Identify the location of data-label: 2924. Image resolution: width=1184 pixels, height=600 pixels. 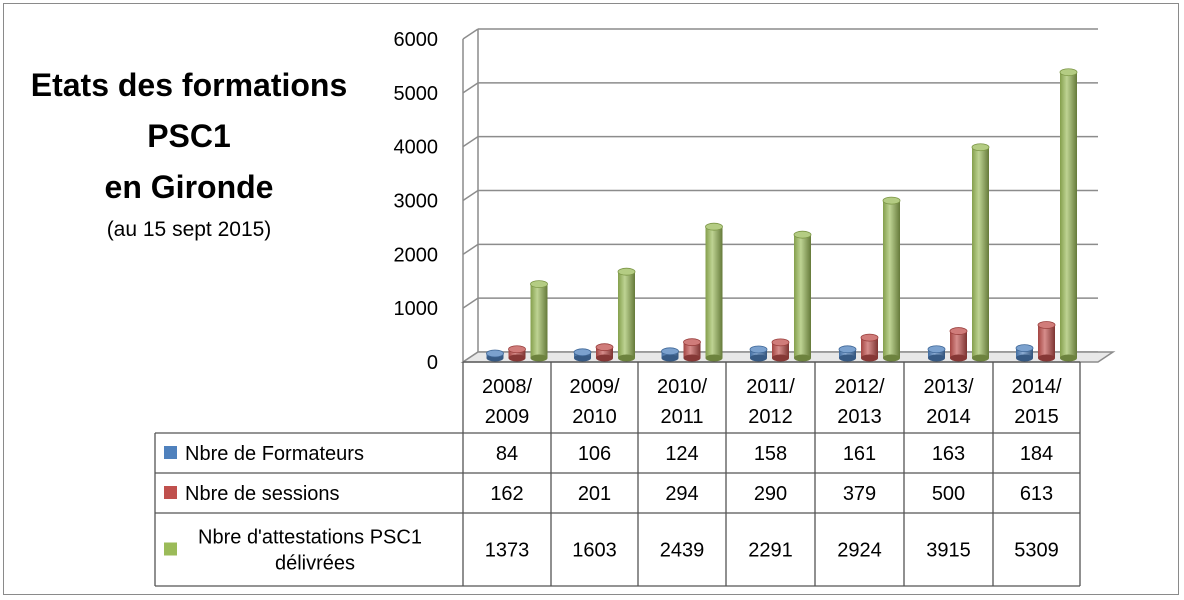
(859, 551).